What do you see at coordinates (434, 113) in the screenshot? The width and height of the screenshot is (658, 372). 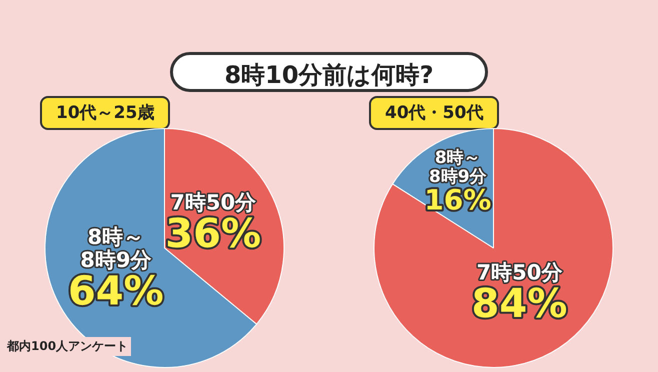 I see `chart-subtitle: 40代・50代` at bounding box center [434, 113].